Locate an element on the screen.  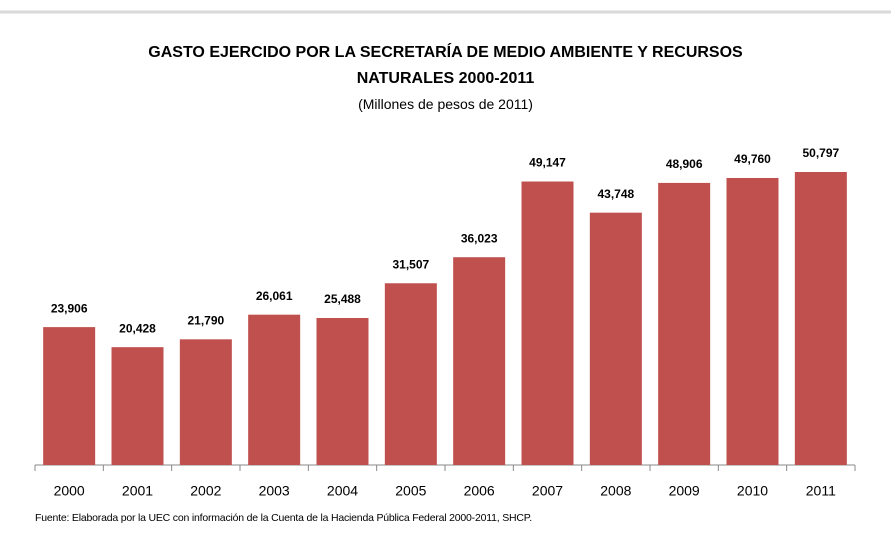
x-tick-label: 2008 is located at coordinates (615, 491).